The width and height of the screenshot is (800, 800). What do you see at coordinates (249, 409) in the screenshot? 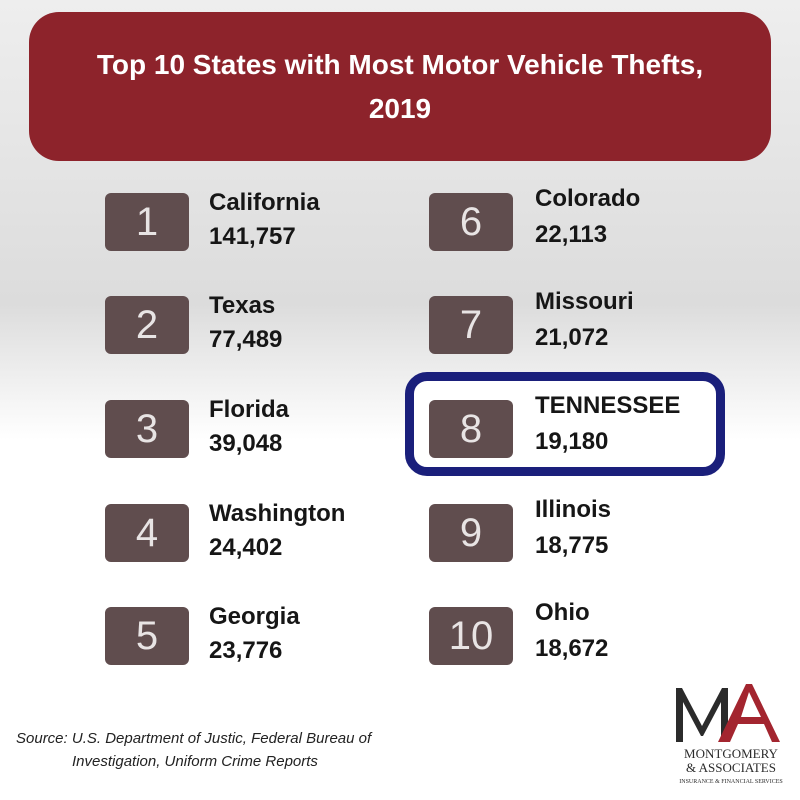
I see `state-name: Florida` at bounding box center [249, 409].